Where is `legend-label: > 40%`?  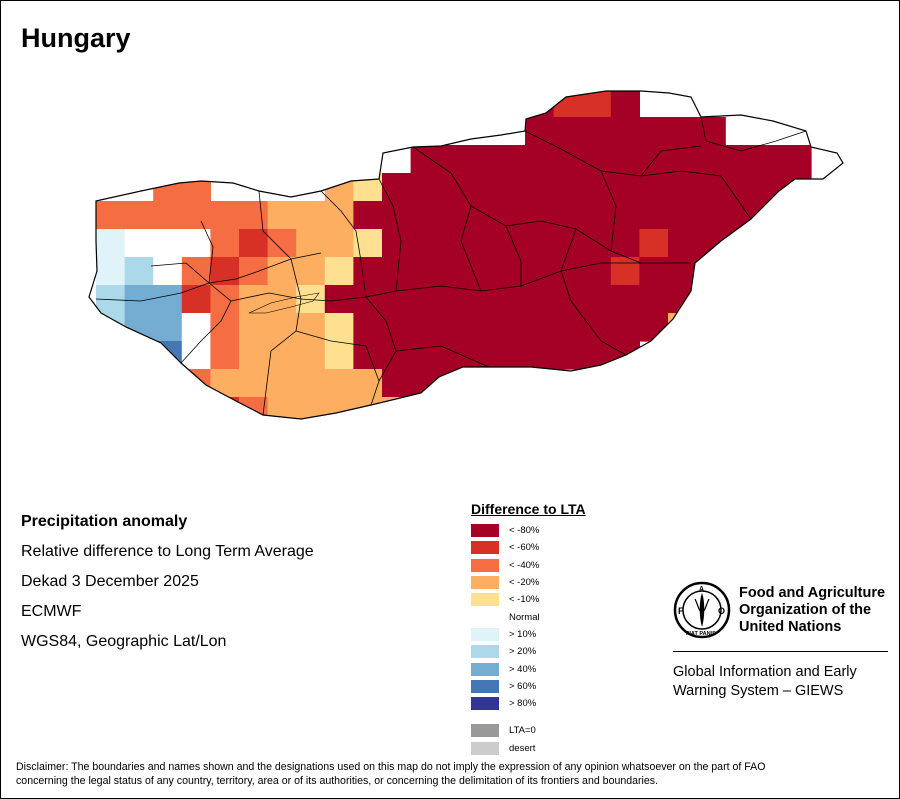
legend-label: > 40% is located at coordinates (523, 669).